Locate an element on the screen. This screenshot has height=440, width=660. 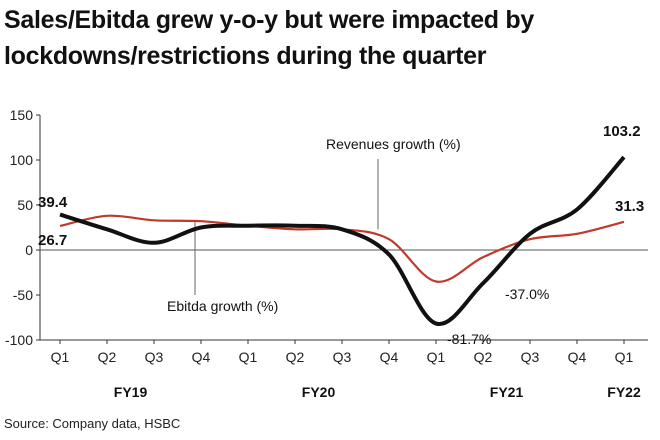
revenues-growth-line is located at coordinates (342, 248).